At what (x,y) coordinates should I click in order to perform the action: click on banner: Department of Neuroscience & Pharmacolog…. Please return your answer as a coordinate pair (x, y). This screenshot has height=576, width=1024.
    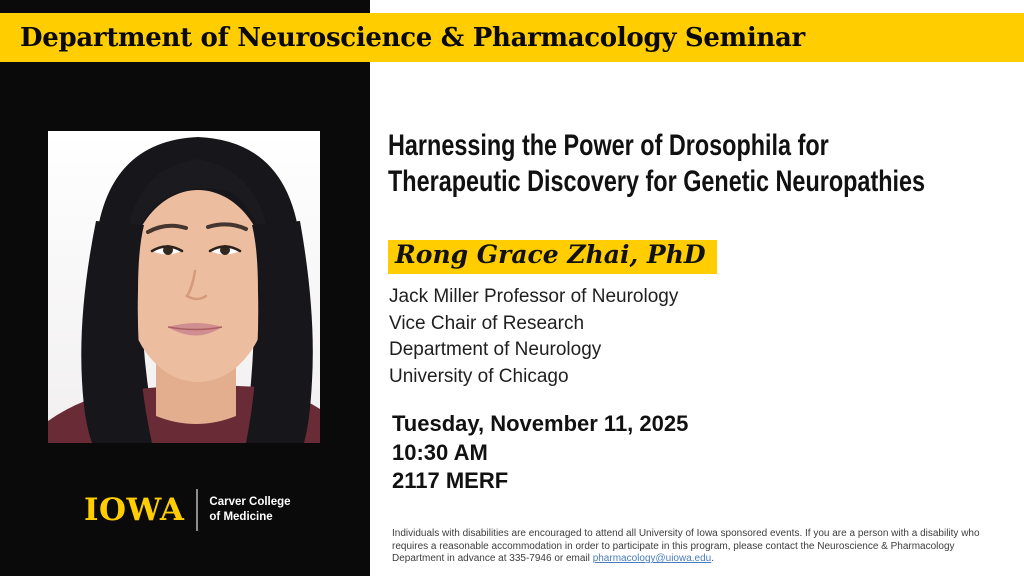
    Looking at the image, I should click on (512, 37).